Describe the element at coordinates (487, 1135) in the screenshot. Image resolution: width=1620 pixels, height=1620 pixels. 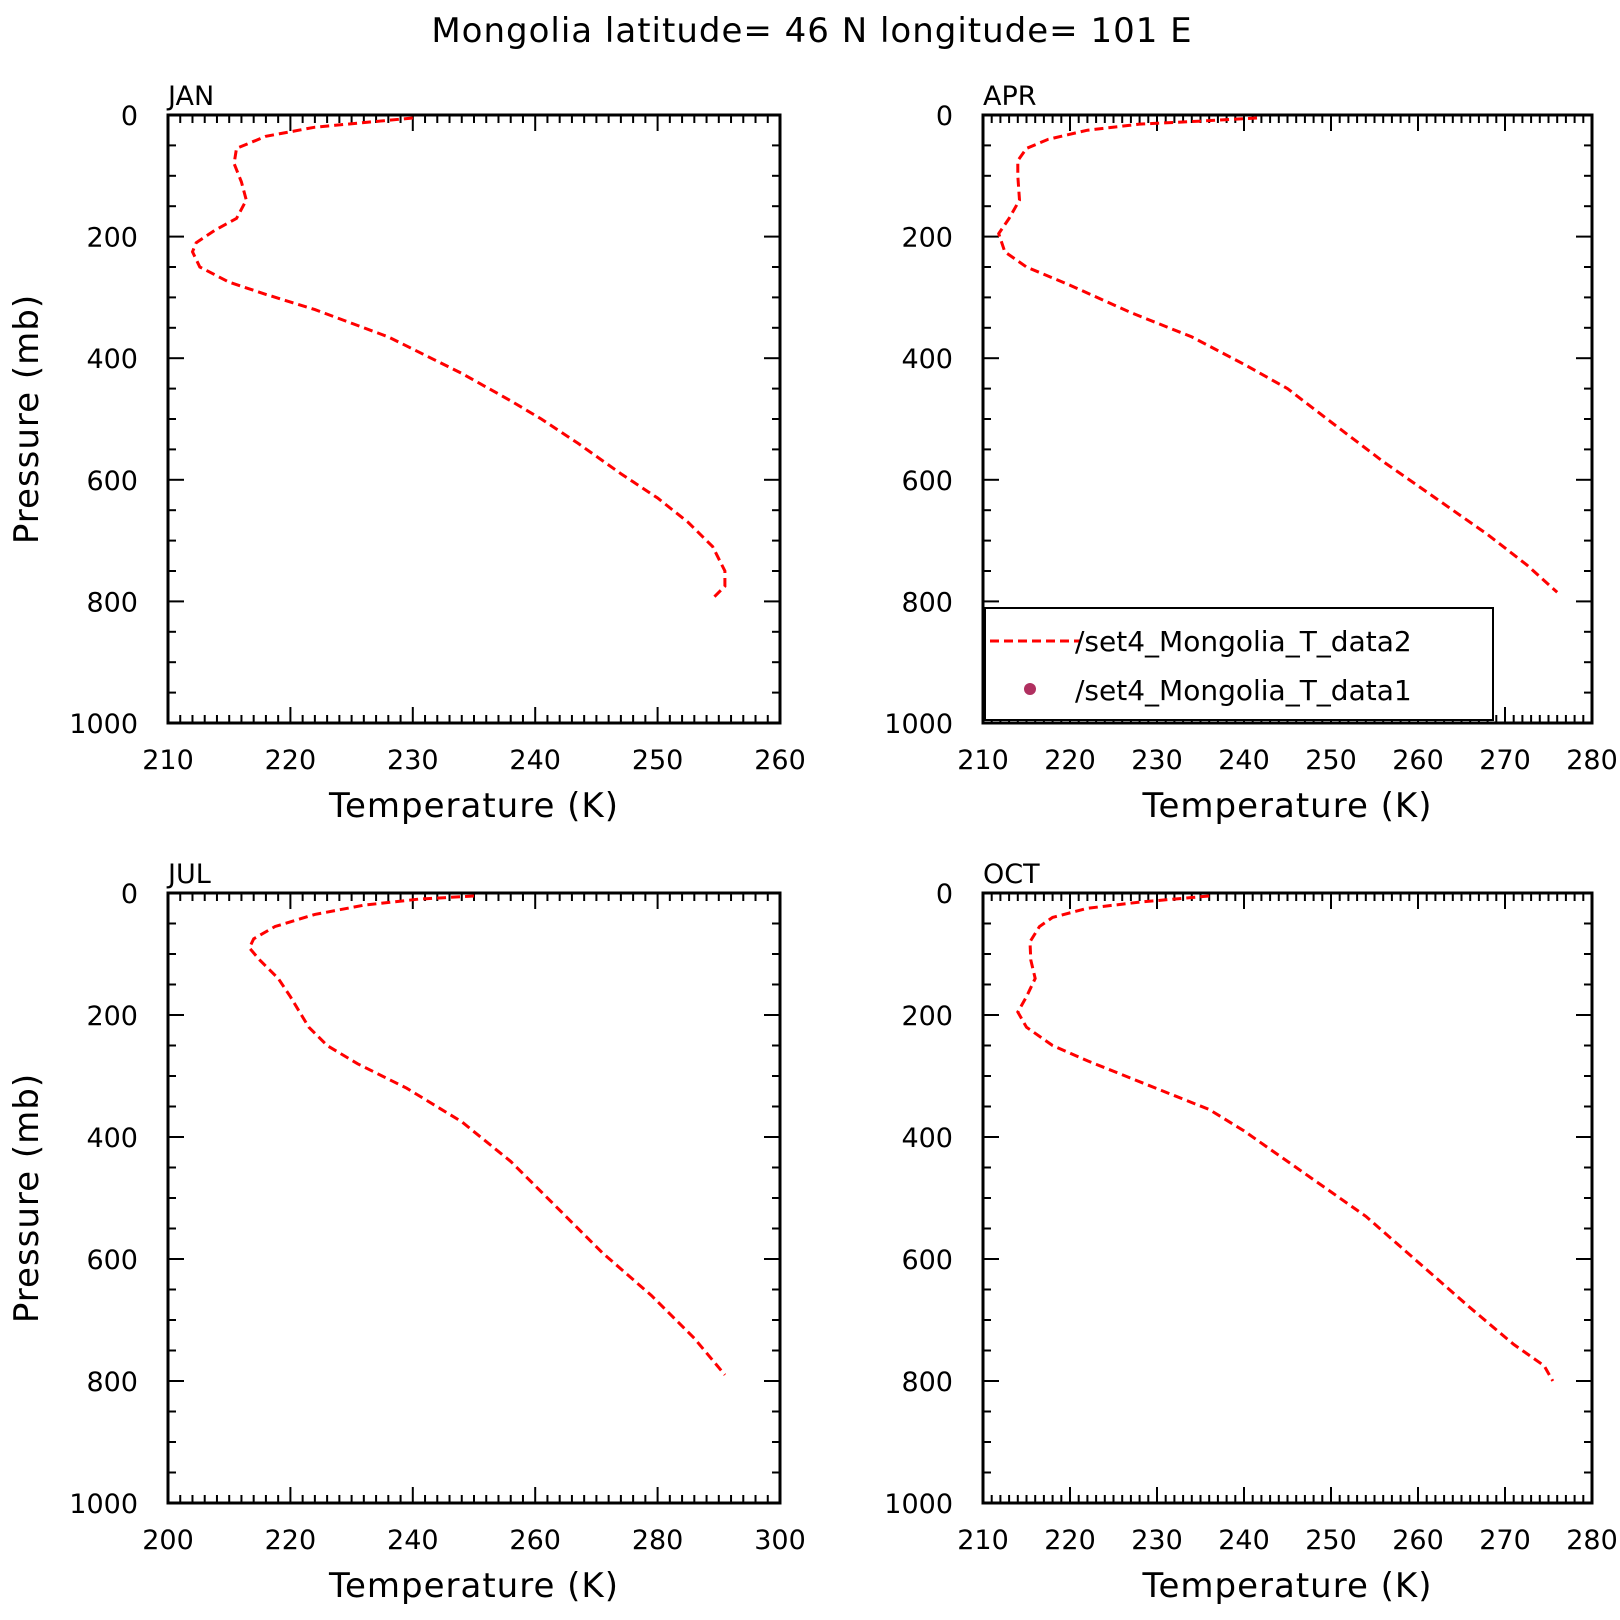
I see `series-line-jul` at that location.